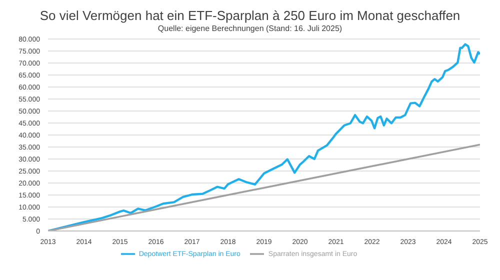 The height and width of the screenshot is (280, 500). Describe the element at coordinates (250, 28) in the screenshot. I see `chart-subtitle: Quelle: eigene Berechnungen (Stand: 16. Juli 2025)` at that location.